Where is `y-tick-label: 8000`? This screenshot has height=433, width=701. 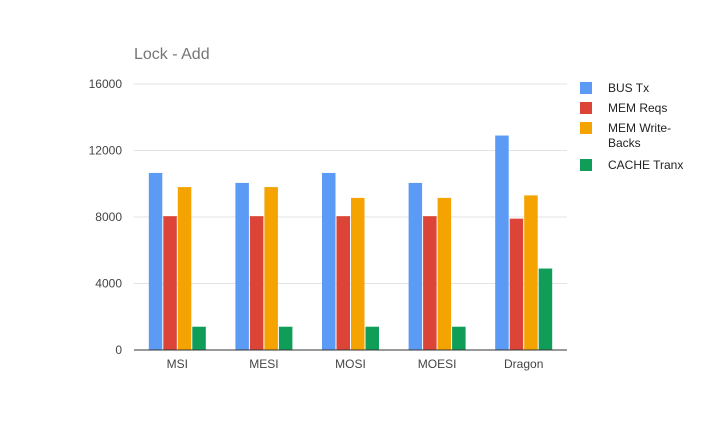 y-tick-label: 8000 is located at coordinates (108, 217).